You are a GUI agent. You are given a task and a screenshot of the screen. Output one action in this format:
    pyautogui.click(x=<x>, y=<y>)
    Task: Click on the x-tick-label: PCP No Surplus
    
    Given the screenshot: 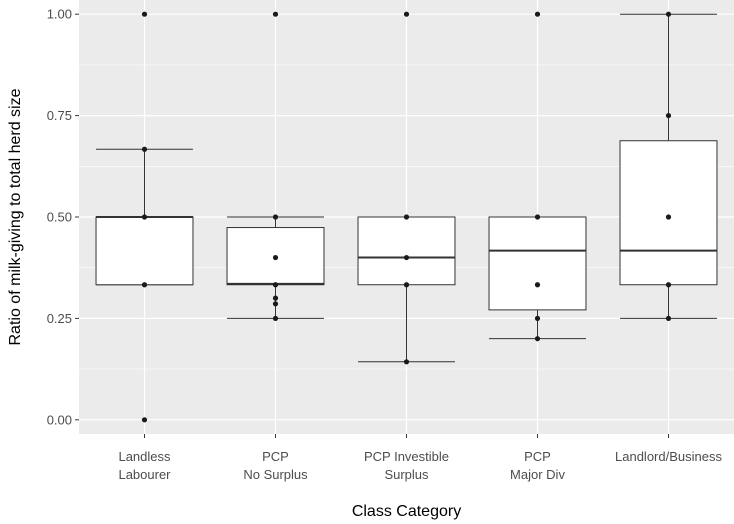 What is the action you would take?
    pyautogui.click(x=275, y=465)
    